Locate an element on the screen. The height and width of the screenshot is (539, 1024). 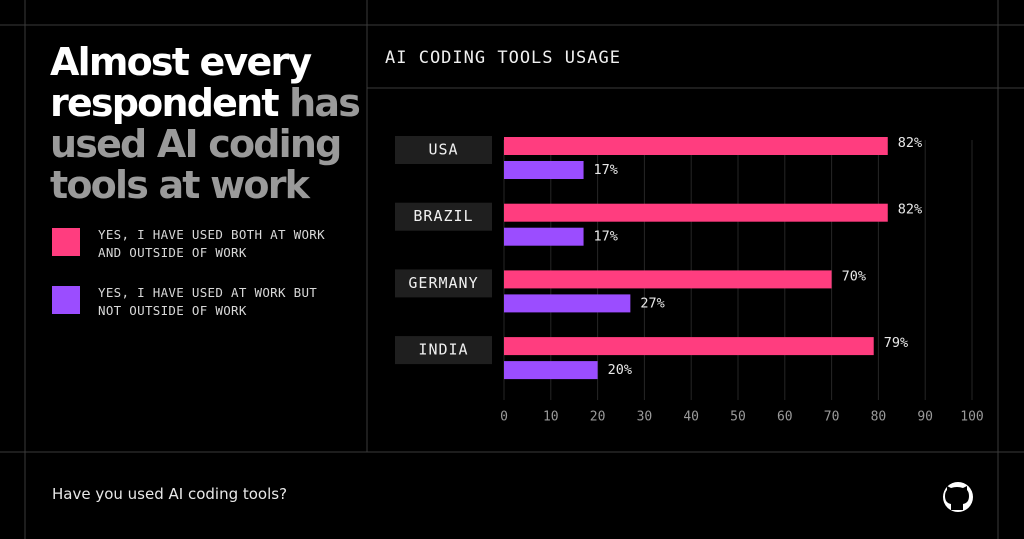
x-tick-label: 50 is located at coordinates (738, 417).